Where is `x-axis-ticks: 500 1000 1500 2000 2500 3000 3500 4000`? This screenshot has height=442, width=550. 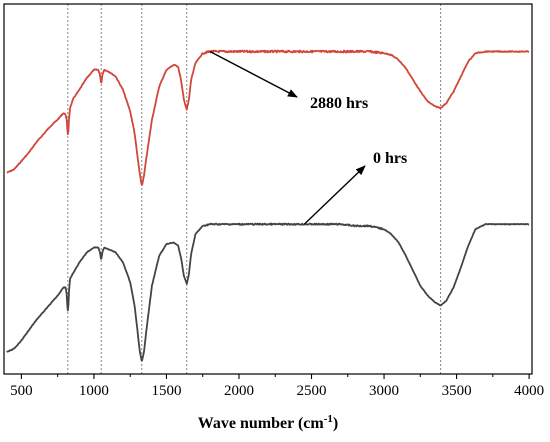
x-axis-ticks: 500 1000 1500 2000 2500 3000 3500 4000 is located at coordinates (277, 386).